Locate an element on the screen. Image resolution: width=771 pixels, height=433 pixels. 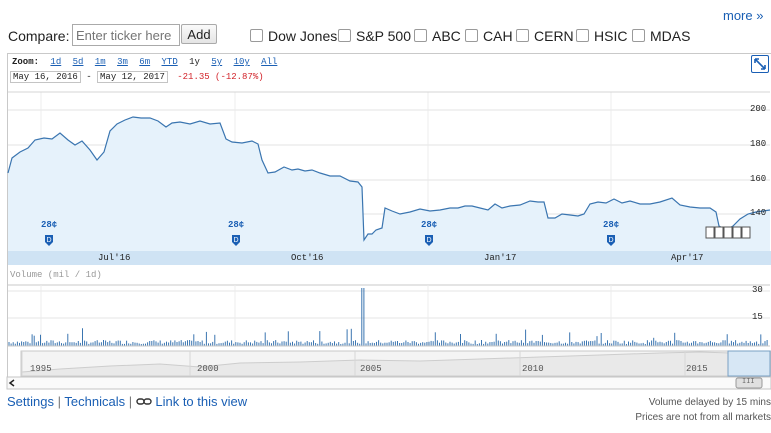
range-dash: - is located at coordinates (89, 77).